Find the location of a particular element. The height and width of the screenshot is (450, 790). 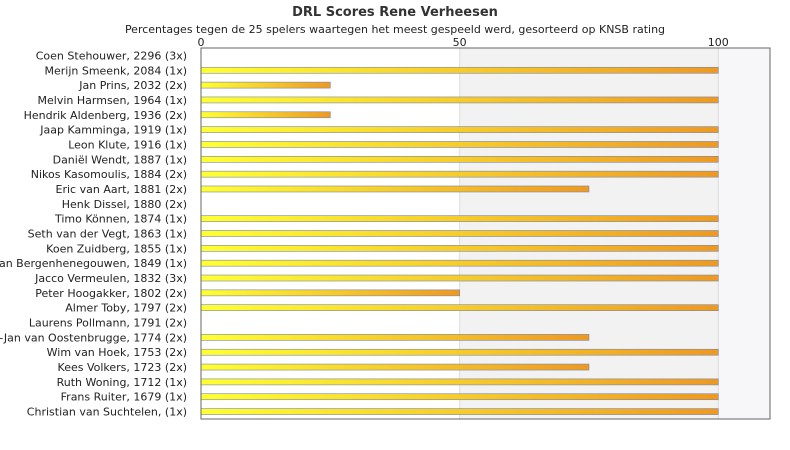

category-label: Merijn Smeenk, 2084 (1x) is located at coordinates (115, 70).